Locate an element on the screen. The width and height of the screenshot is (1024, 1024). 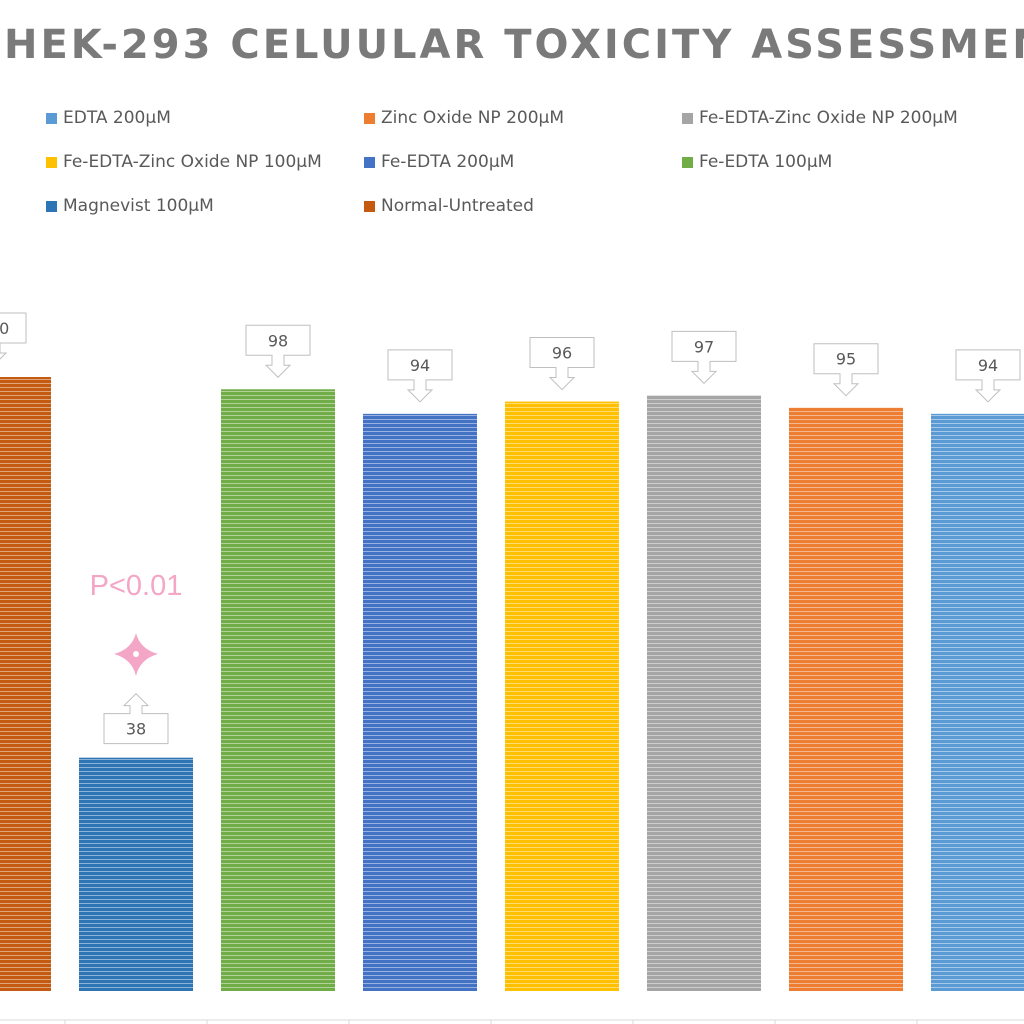
legend-item: EDTA 200µM is located at coordinates (108, 118).